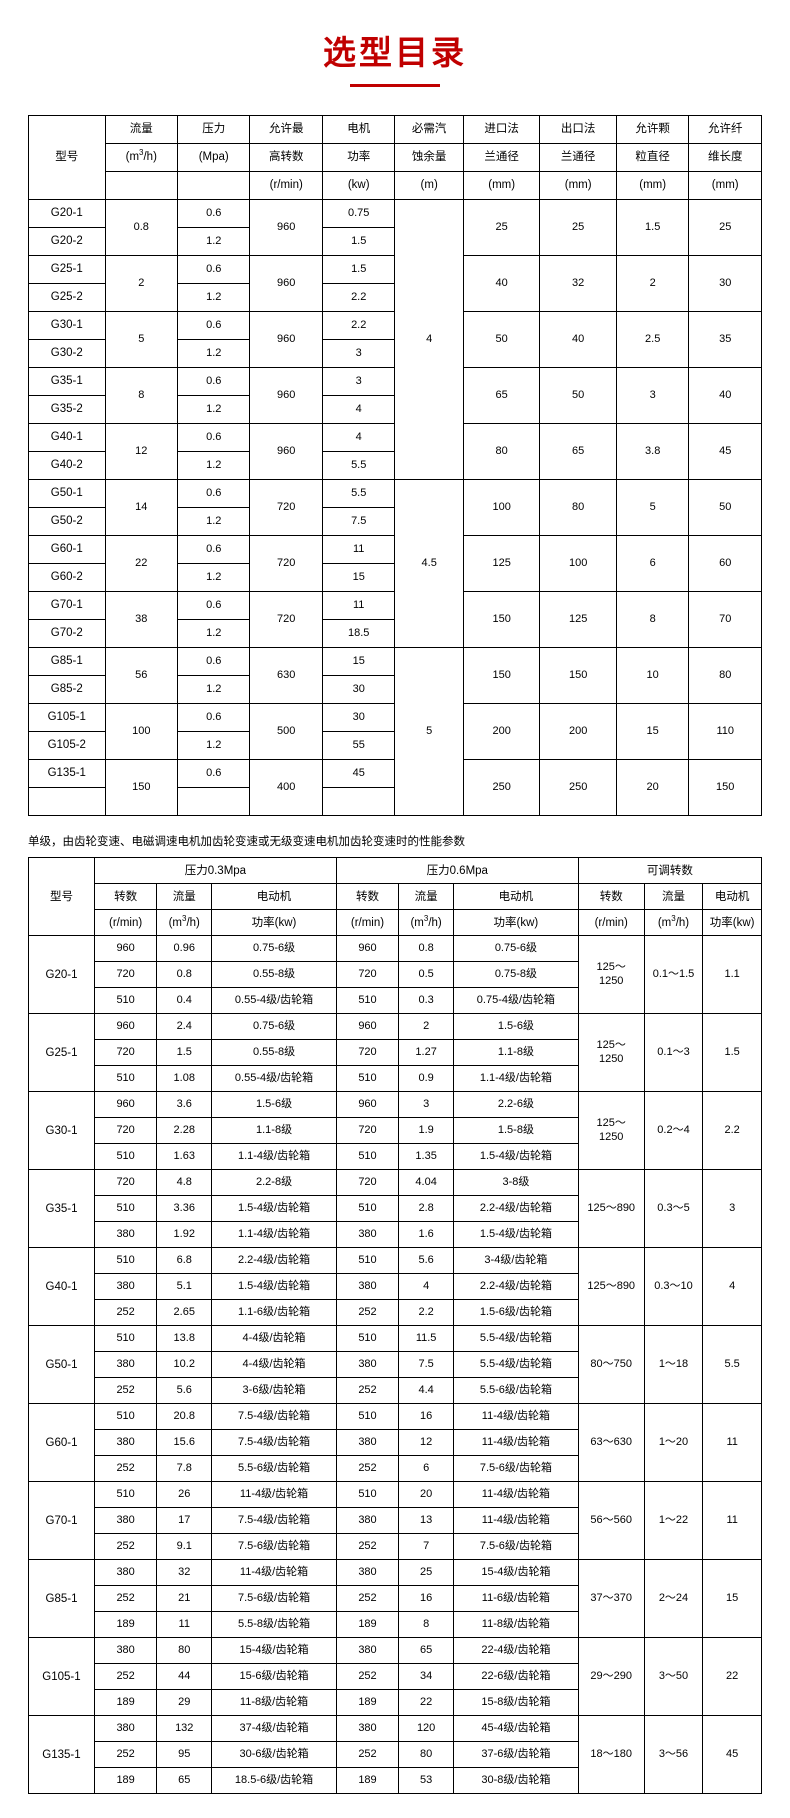 The image size is (790, 1818). I want to click on cell-flow-p03: 7.8, so click(184, 1469).